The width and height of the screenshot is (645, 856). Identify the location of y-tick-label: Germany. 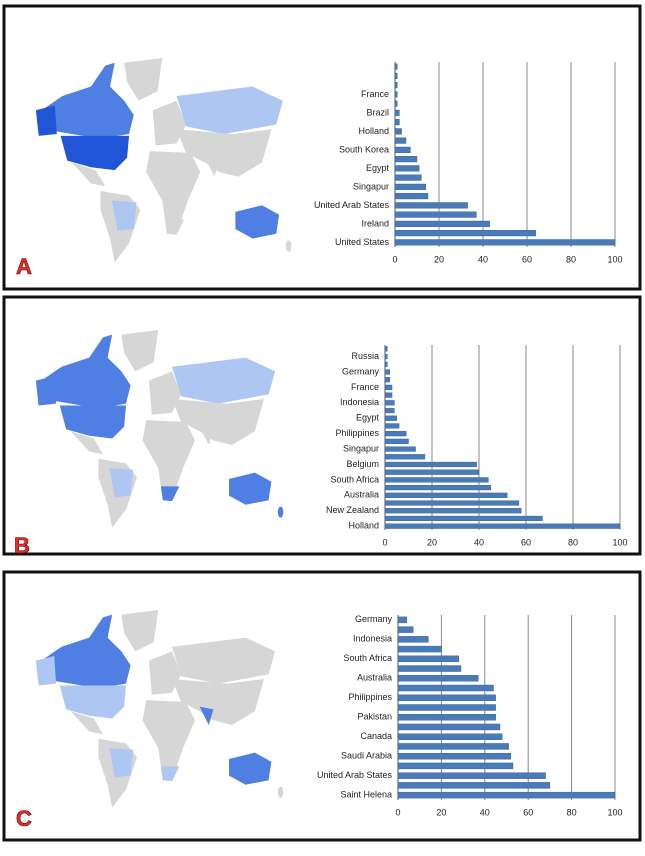
(361, 371).